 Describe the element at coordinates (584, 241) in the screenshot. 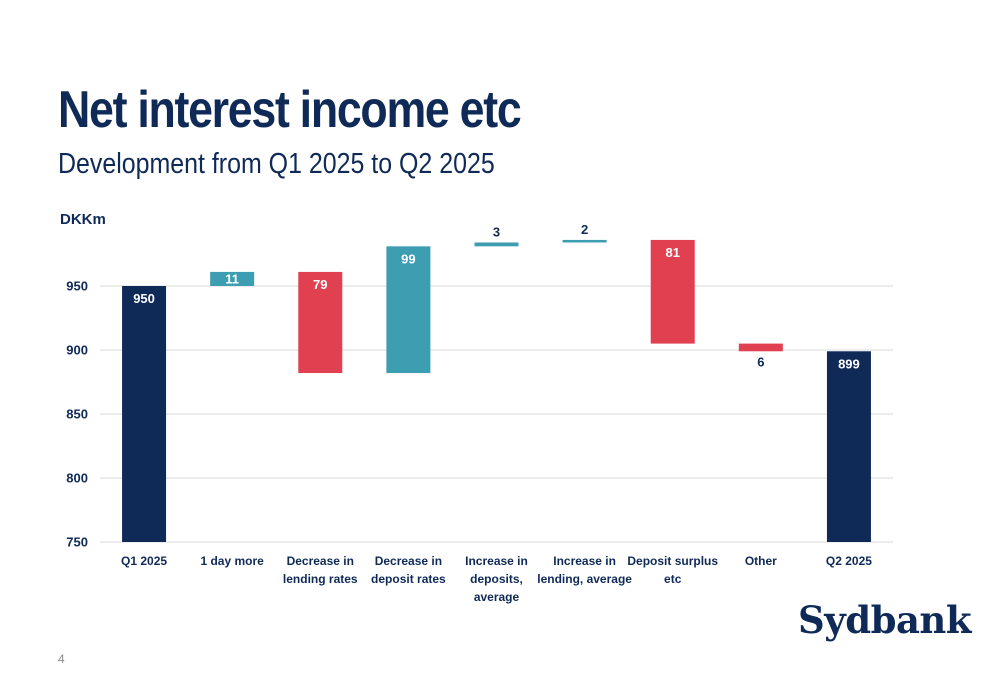

I see `bar-5-increase` at that location.